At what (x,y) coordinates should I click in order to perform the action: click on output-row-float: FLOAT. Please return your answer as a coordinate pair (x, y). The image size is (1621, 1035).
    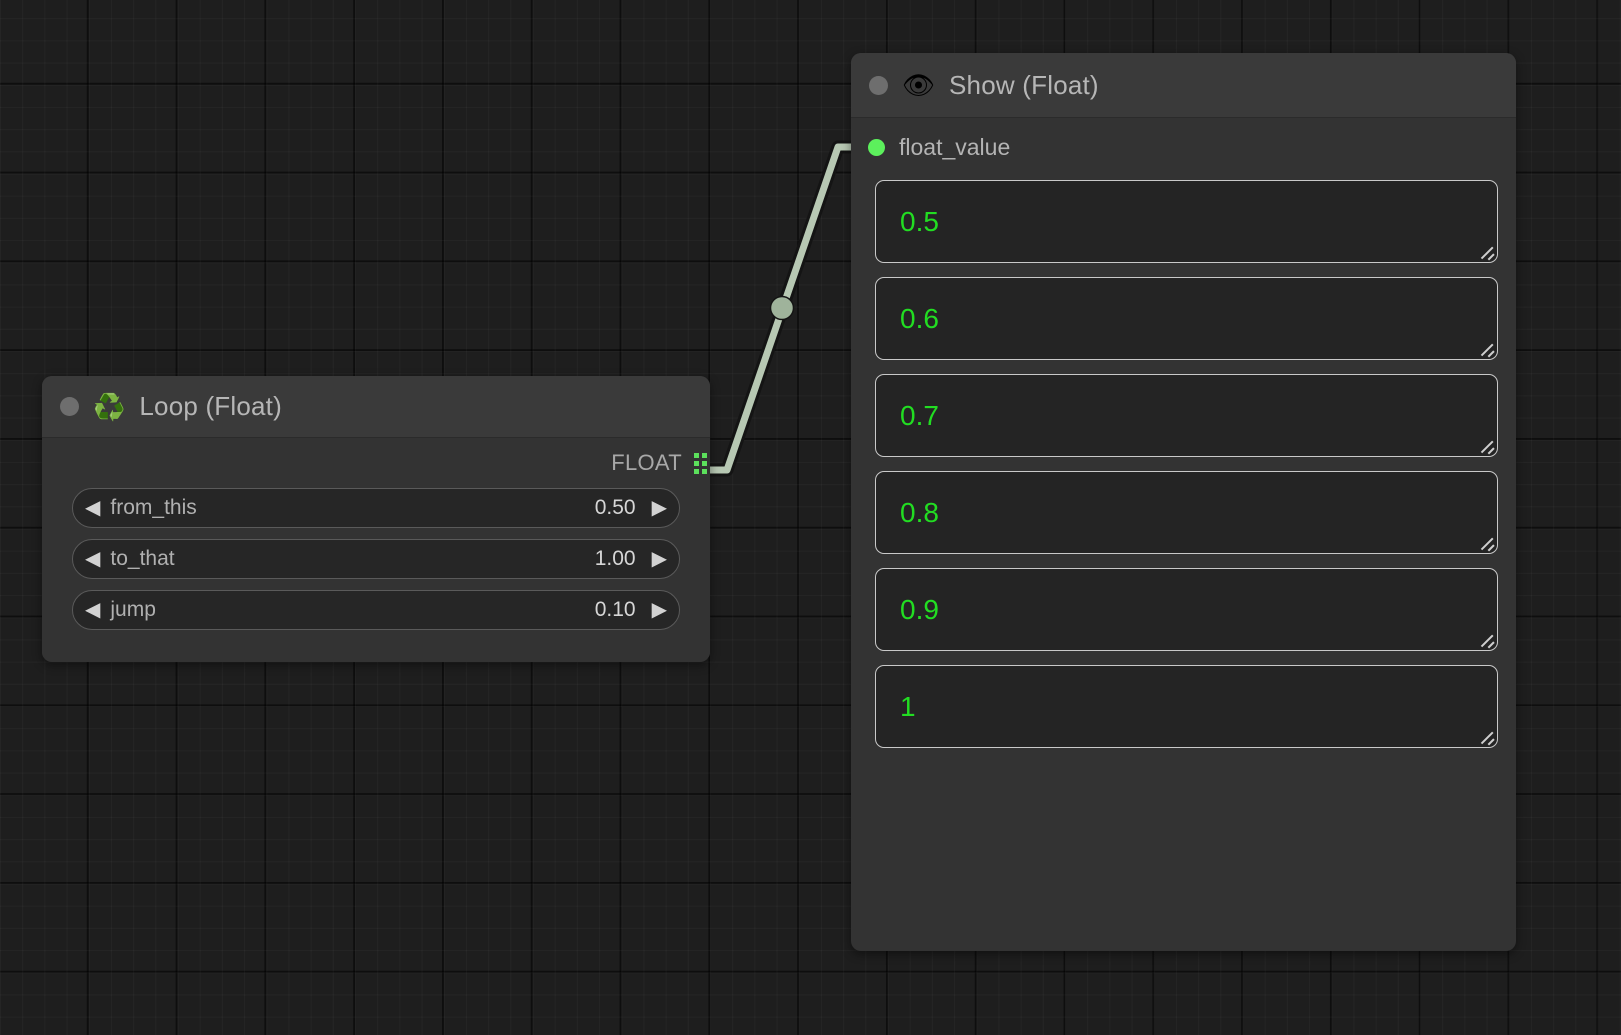
    Looking at the image, I should click on (376, 463).